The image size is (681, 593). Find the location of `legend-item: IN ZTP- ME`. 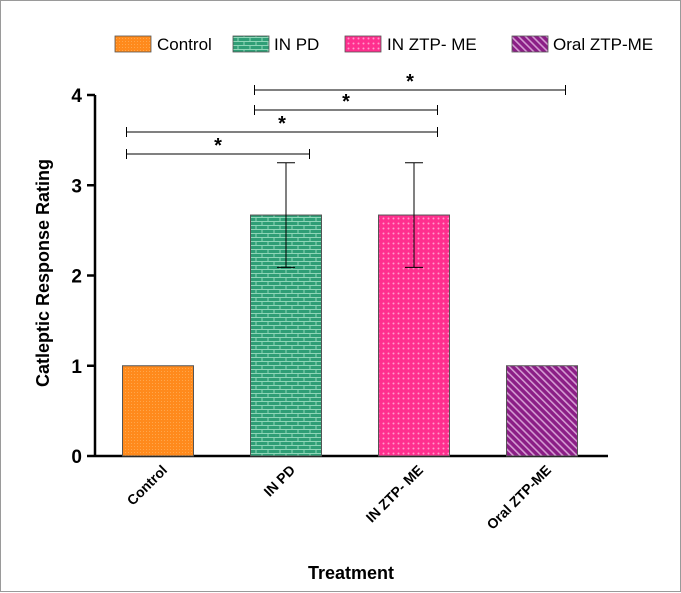

legend-item: IN ZTP- ME is located at coordinates (410, 44).